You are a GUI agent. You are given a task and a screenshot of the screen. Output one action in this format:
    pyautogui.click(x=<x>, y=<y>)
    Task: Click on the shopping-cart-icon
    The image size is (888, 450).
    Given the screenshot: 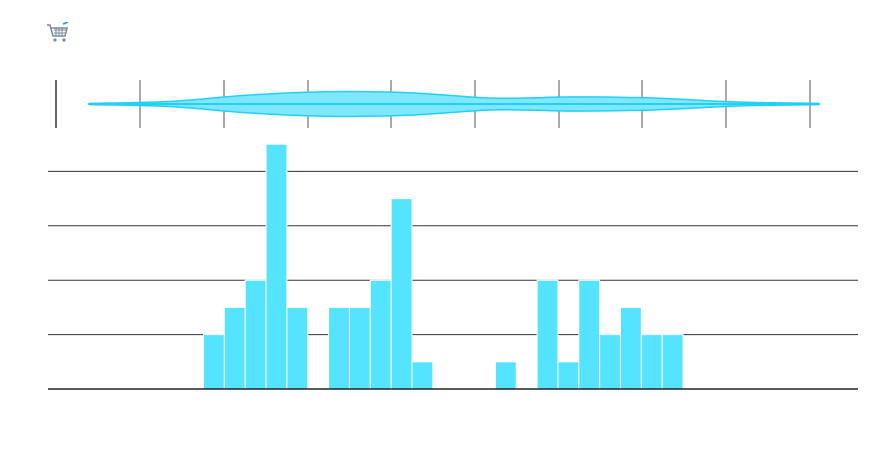 What is the action you would take?
    pyautogui.click(x=58, y=33)
    